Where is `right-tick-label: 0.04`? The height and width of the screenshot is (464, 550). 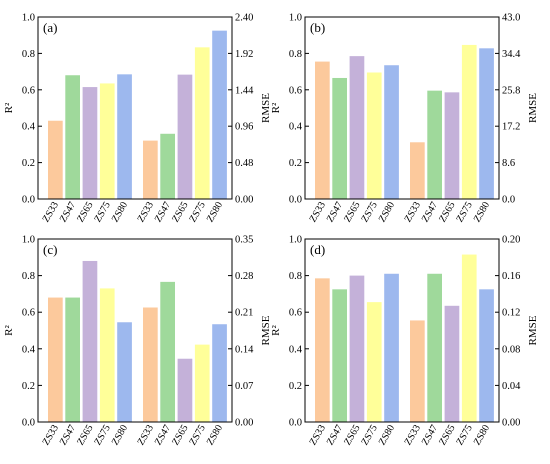
right-tick-label: 0.04 is located at coordinates (511, 386).